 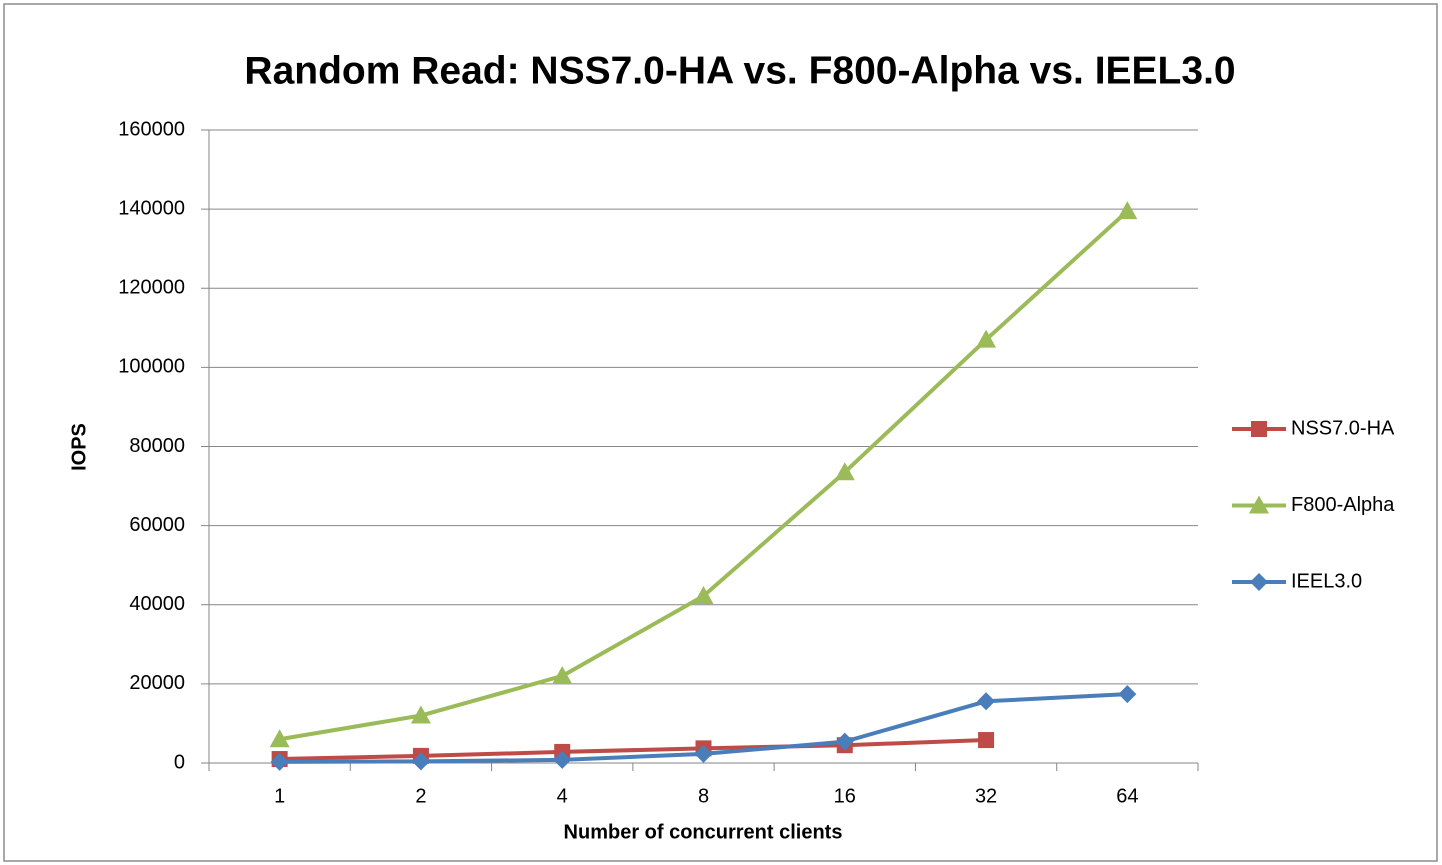 What do you see at coordinates (986, 796) in the screenshot?
I see `x-tick-label: 32` at bounding box center [986, 796].